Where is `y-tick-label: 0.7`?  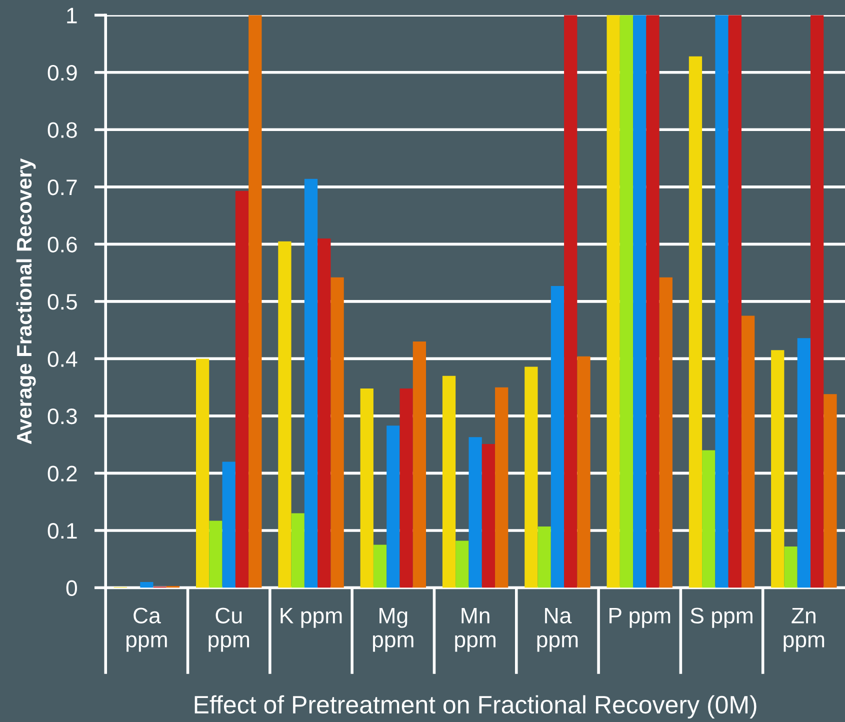
y-tick-label: 0.7 is located at coordinates (62, 187).